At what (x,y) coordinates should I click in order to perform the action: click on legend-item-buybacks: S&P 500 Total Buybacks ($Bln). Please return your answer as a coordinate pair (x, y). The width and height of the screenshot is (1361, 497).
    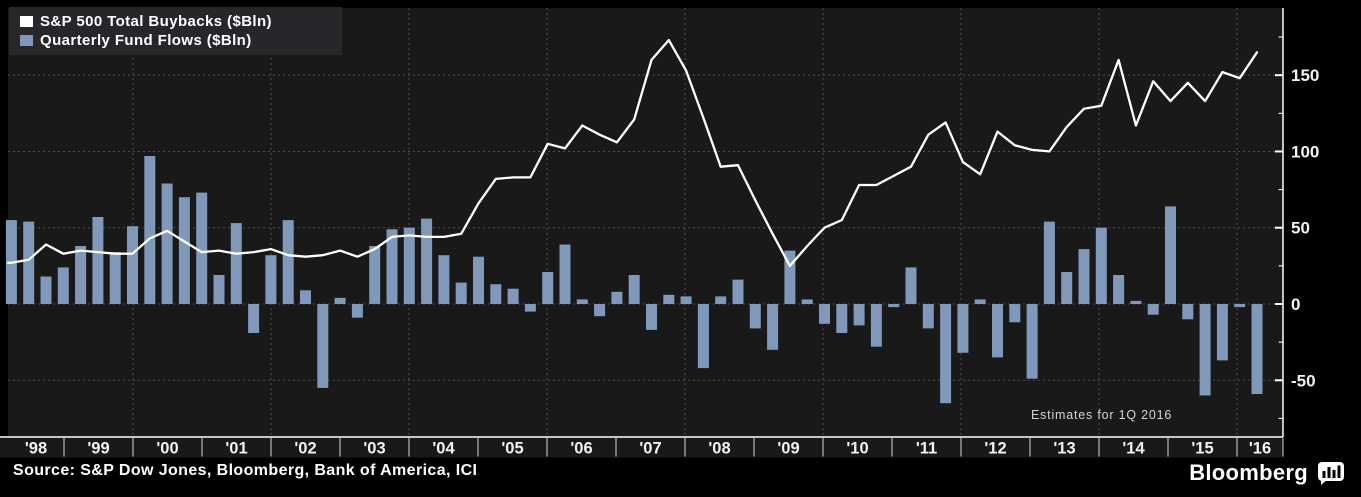
    Looking at the image, I should click on (177, 21).